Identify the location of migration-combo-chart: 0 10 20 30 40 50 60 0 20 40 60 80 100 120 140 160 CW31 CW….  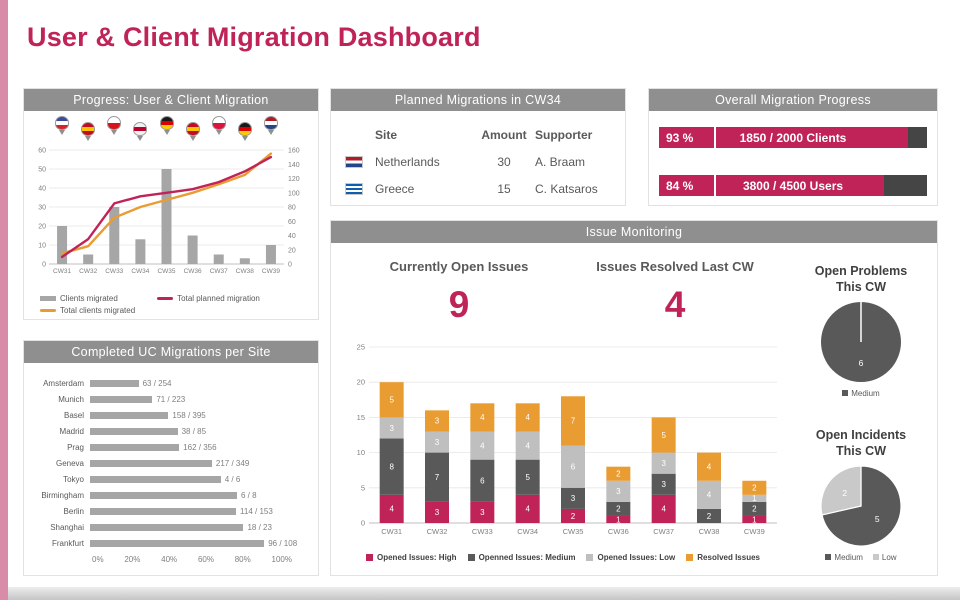
(171, 217).